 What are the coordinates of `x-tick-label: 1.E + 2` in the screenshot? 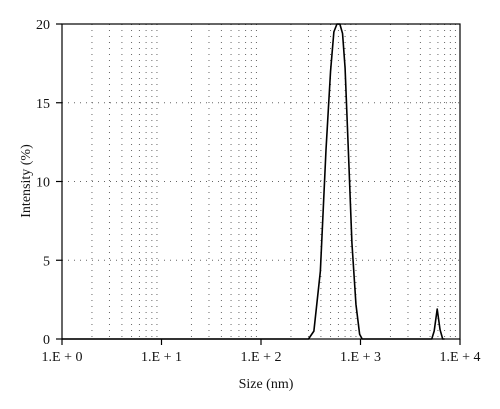 It's located at (261, 357).